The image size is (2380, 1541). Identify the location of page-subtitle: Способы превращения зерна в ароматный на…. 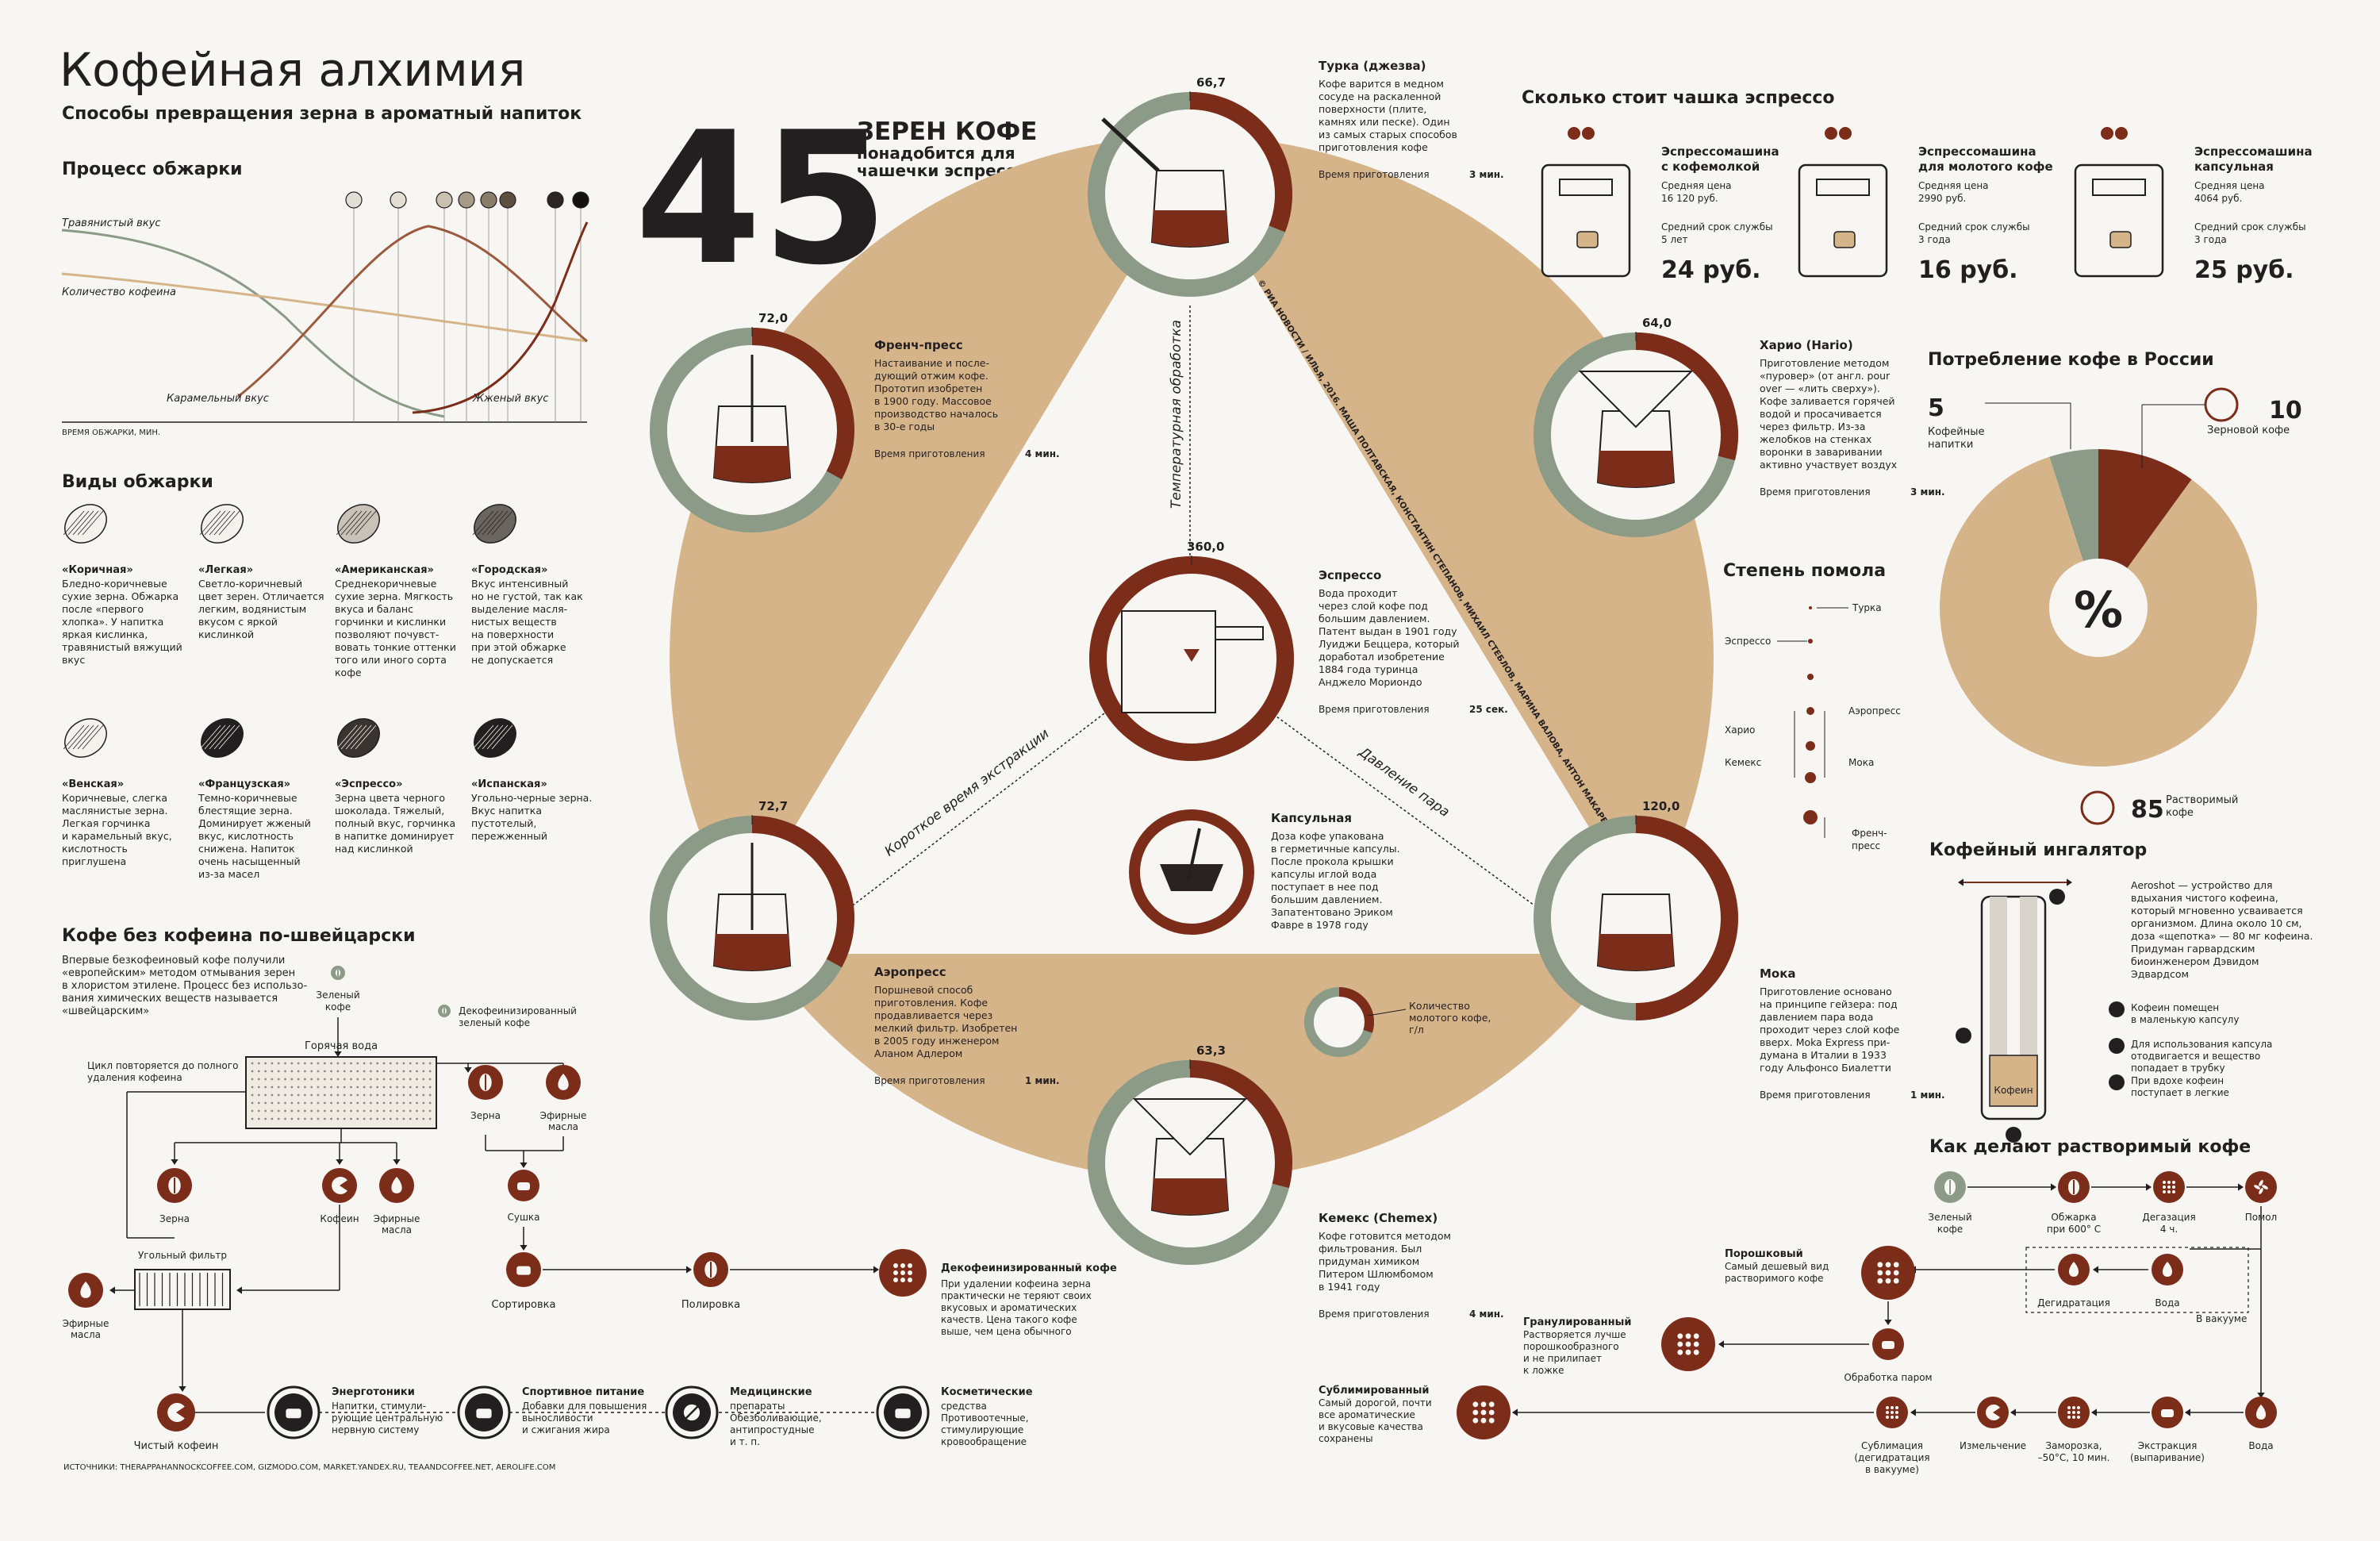
(322, 114).